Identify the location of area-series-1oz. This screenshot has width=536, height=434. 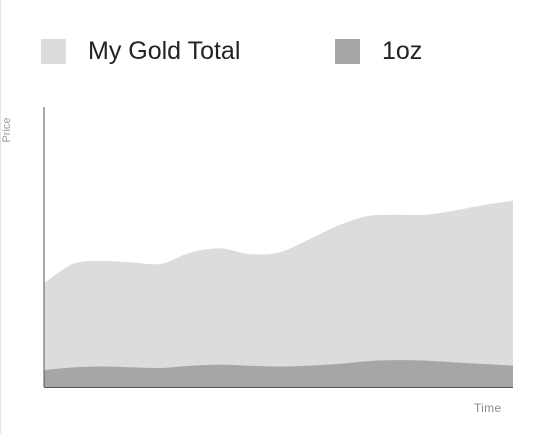
(278, 373).